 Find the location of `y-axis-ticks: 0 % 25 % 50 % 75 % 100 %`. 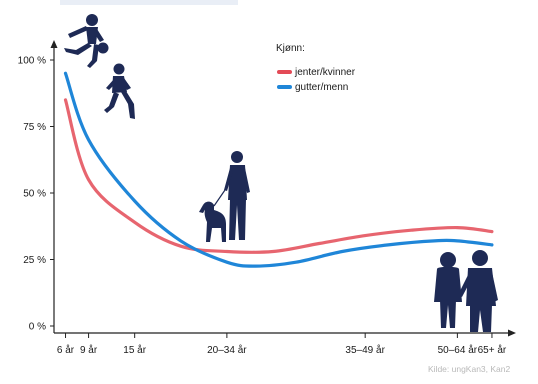

y-axis-ticks: 0 % 25 % 50 % 75 % 100 % is located at coordinates (36, 194).